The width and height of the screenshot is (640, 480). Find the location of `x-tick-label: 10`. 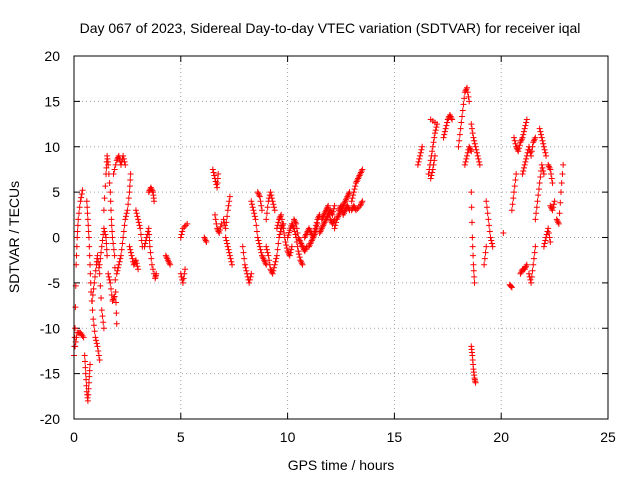

x-tick-label: 10 is located at coordinates (288, 437).